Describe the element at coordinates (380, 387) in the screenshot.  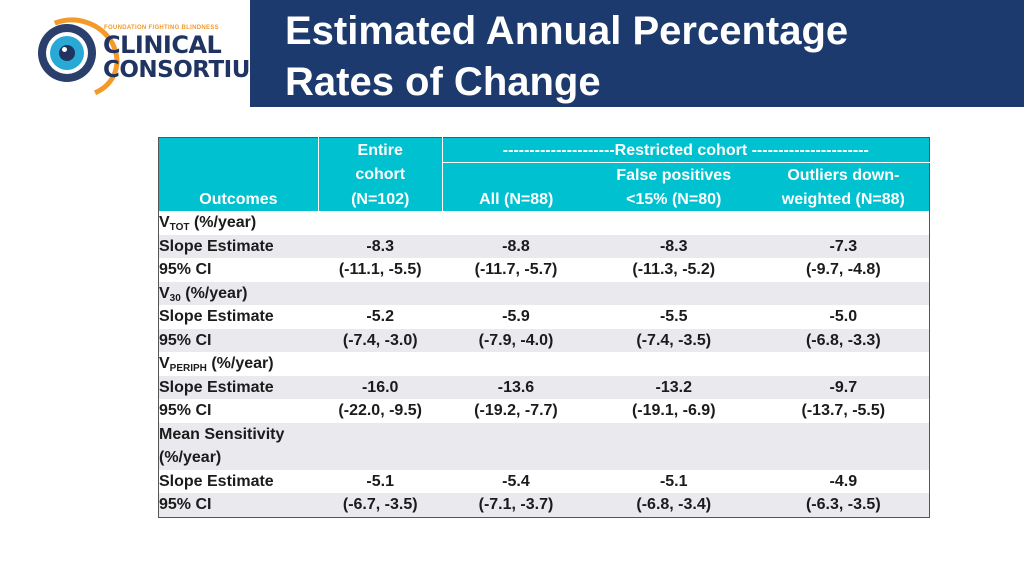
I see `cell: -16.0` at that location.